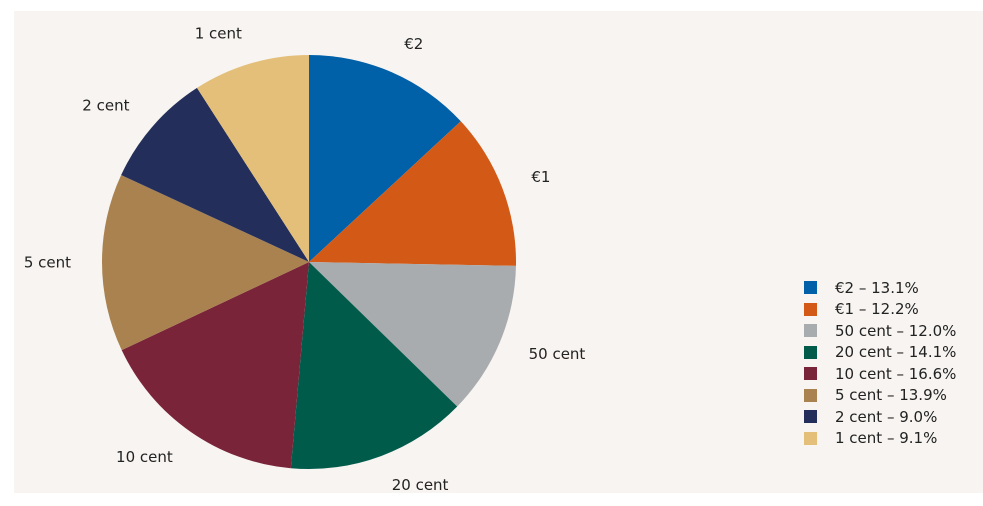  What do you see at coordinates (420, 485) in the screenshot?
I see `slice-label: 20 cent` at bounding box center [420, 485].